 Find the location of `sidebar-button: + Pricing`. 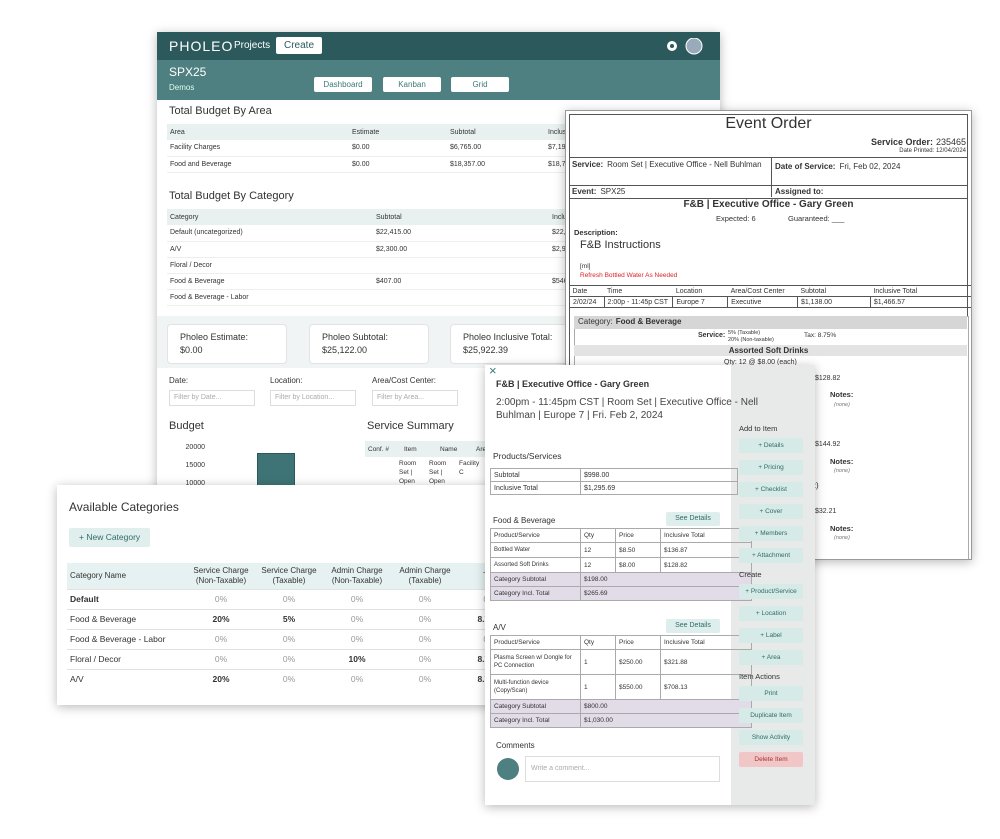

sidebar-button: + Pricing is located at coordinates (771, 467).